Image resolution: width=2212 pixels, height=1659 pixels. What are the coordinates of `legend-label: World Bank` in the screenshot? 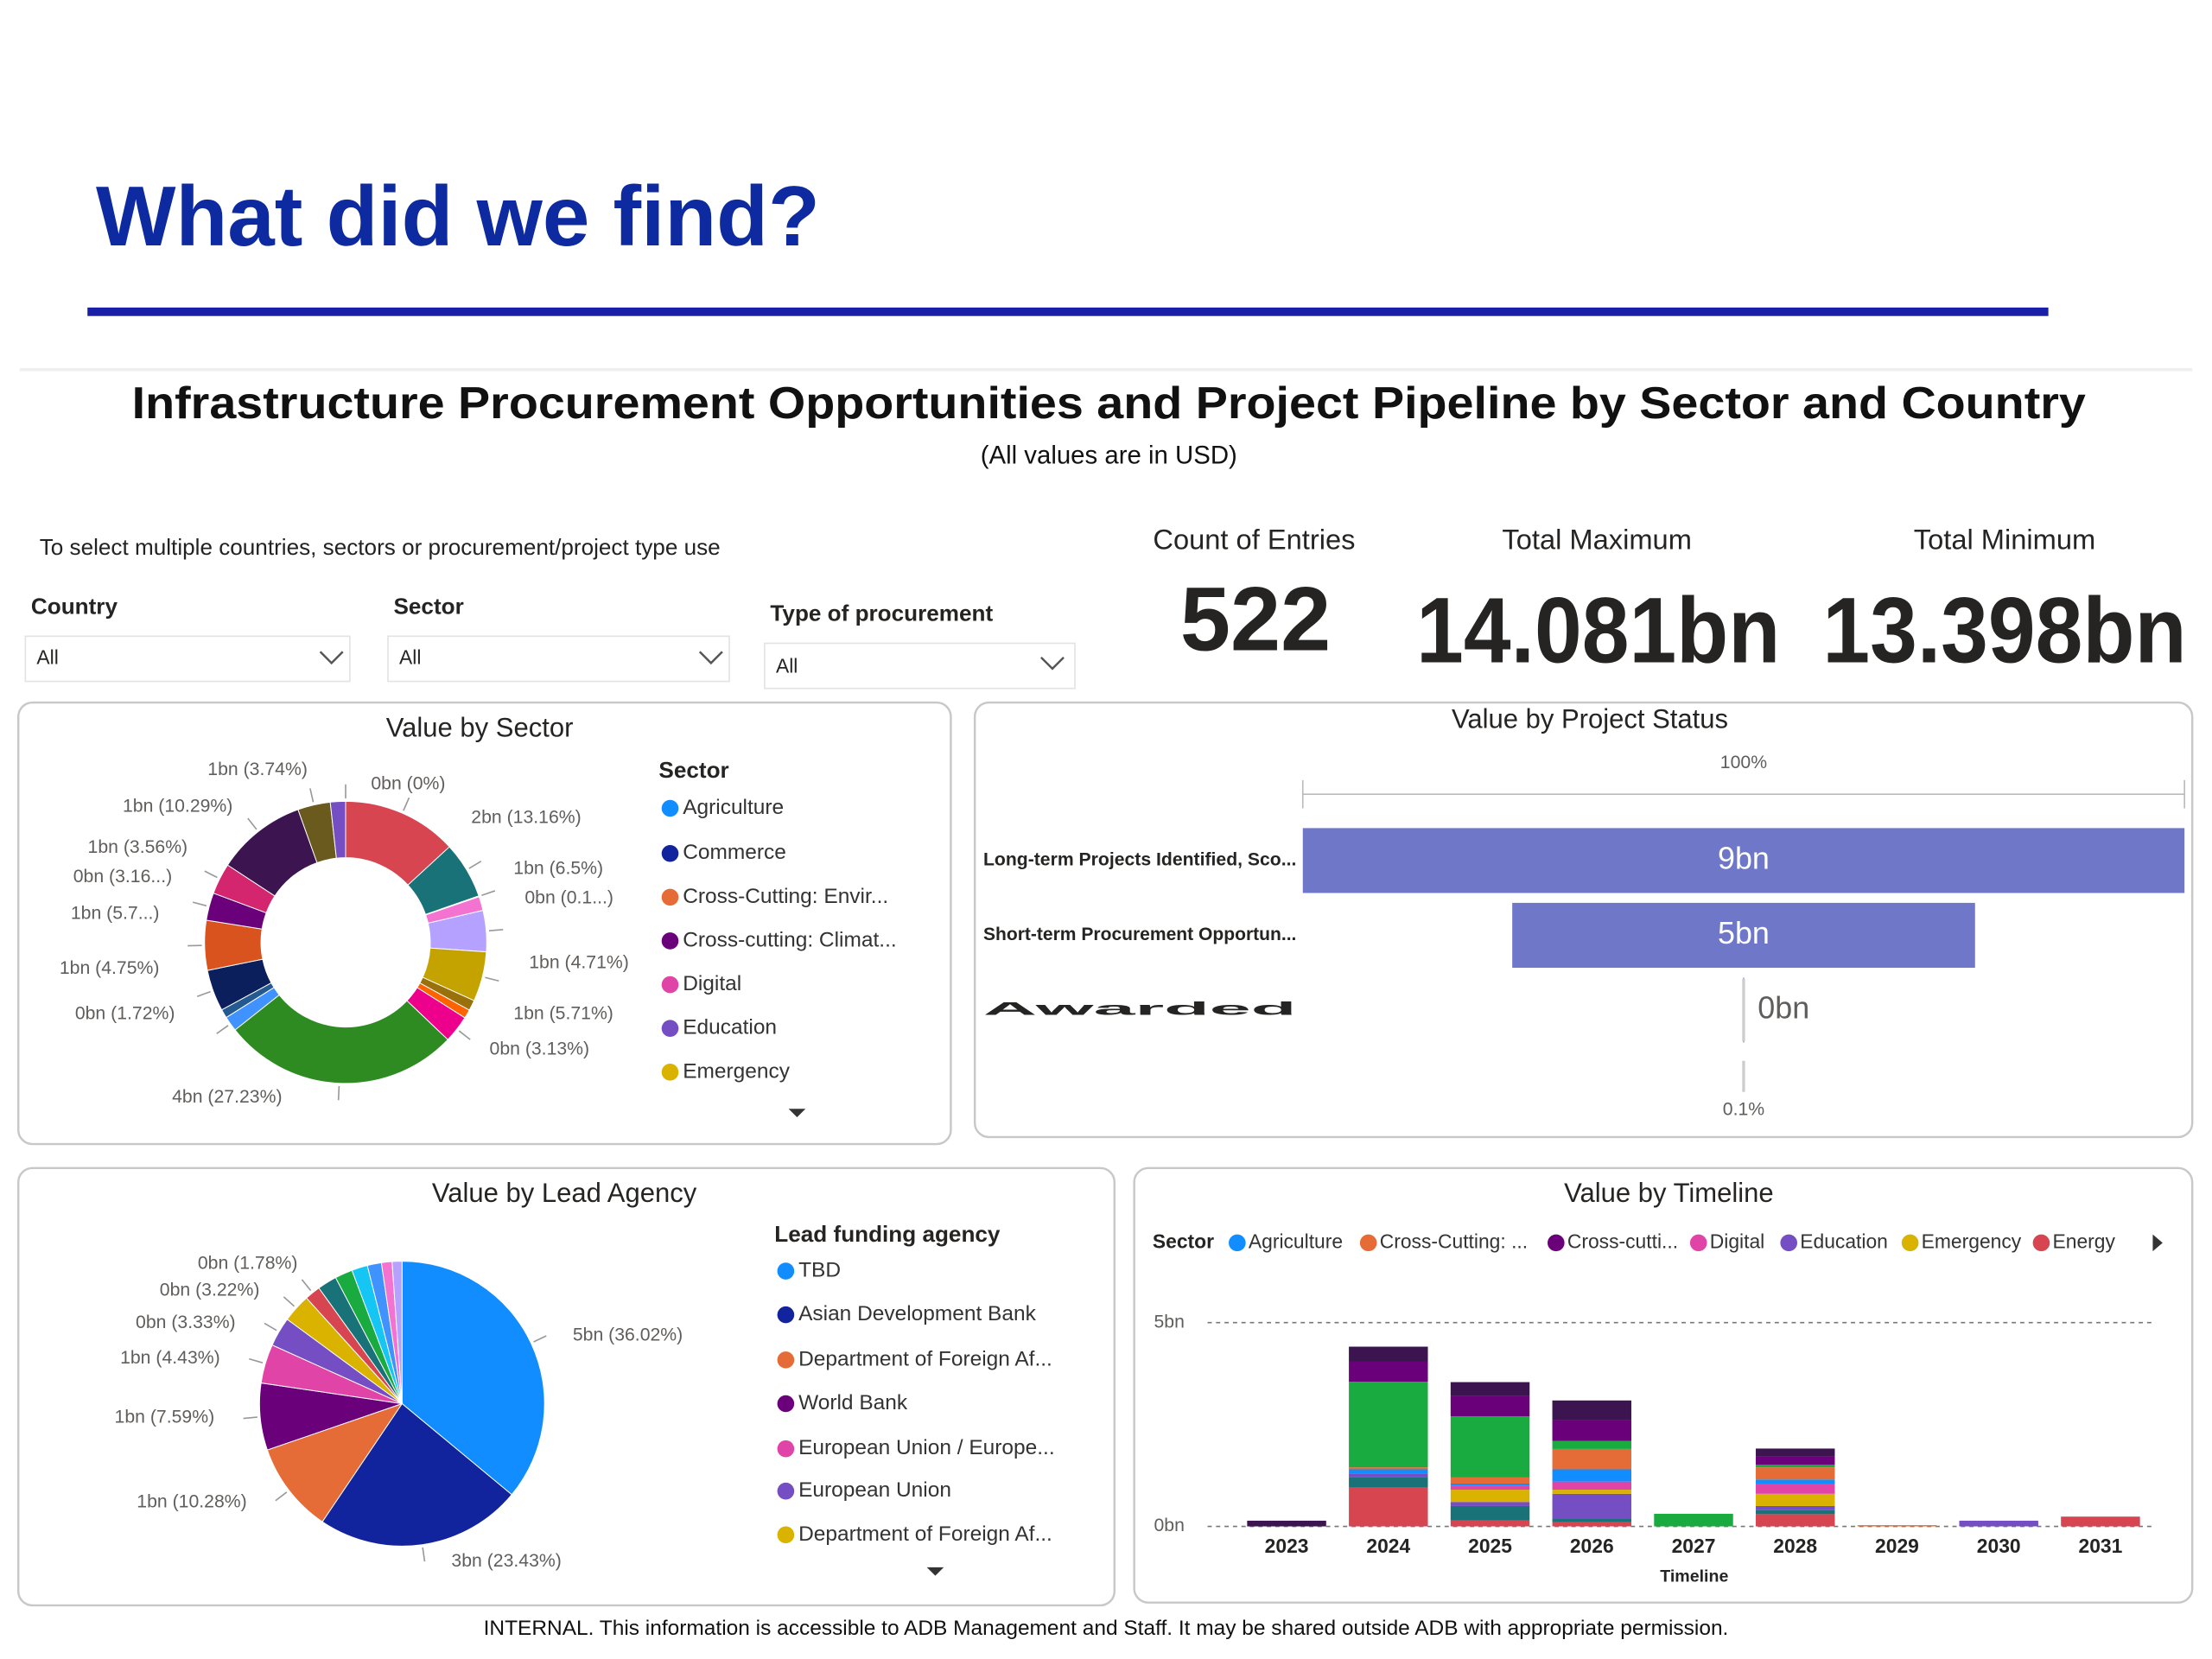 It's located at (853, 1402).